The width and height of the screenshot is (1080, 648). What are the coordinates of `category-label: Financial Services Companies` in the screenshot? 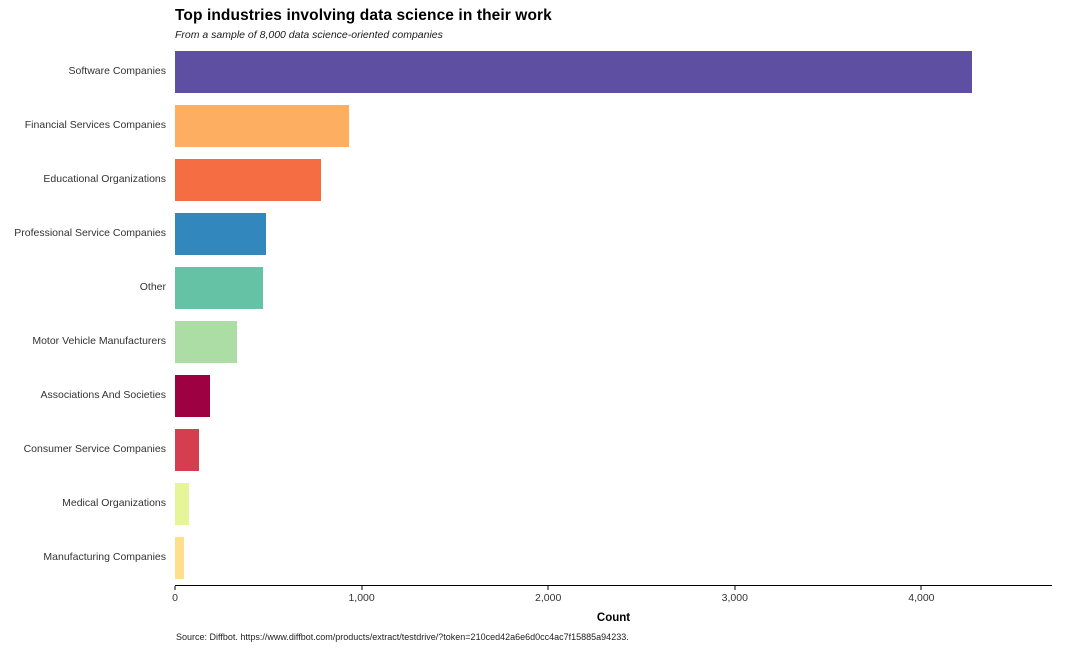 It's located at (95, 125).